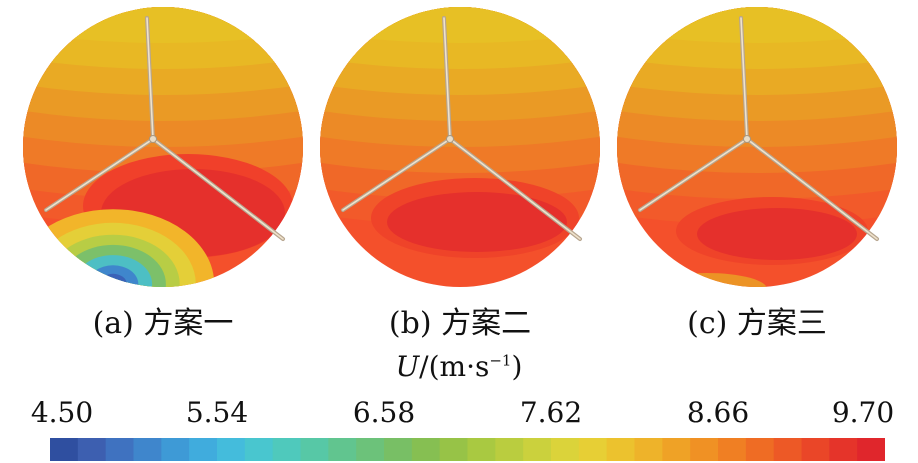  What do you see at coordinates (384, 412) in the screenshot?
I see `colorbar-tick-label: 6.58` at bounding box center [384, 412].